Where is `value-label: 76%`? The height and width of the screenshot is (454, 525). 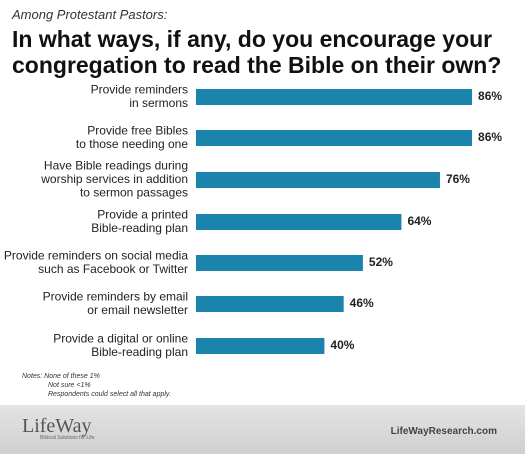
value-label: 76% is located at coordinates (458, 179).